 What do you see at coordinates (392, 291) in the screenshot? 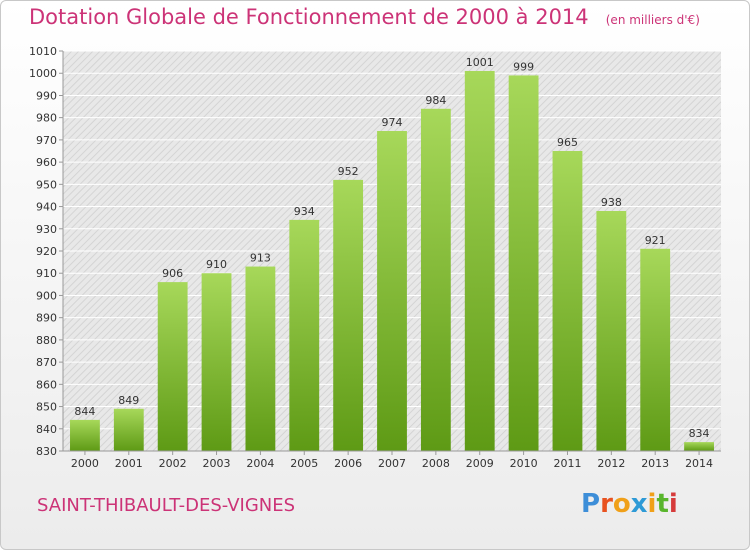
I see `bar-2007` at bounding box center [392, 291].